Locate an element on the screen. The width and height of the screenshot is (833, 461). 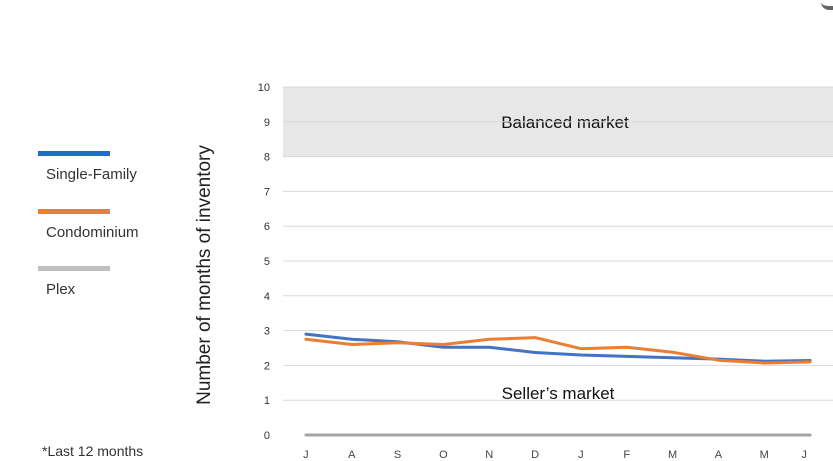
legend-item-single-family: Single-Family is located at coordinates (87, 167).